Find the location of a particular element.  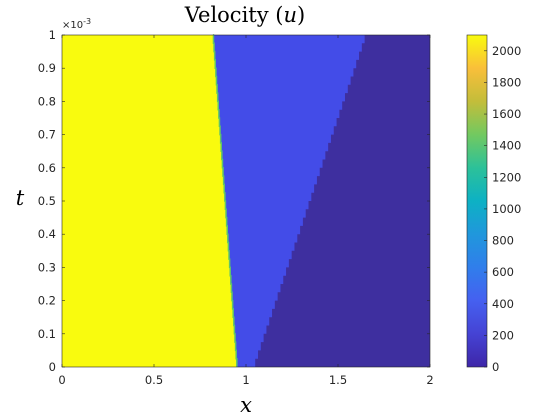

region-left-edge is located at coordinates (225, 200).